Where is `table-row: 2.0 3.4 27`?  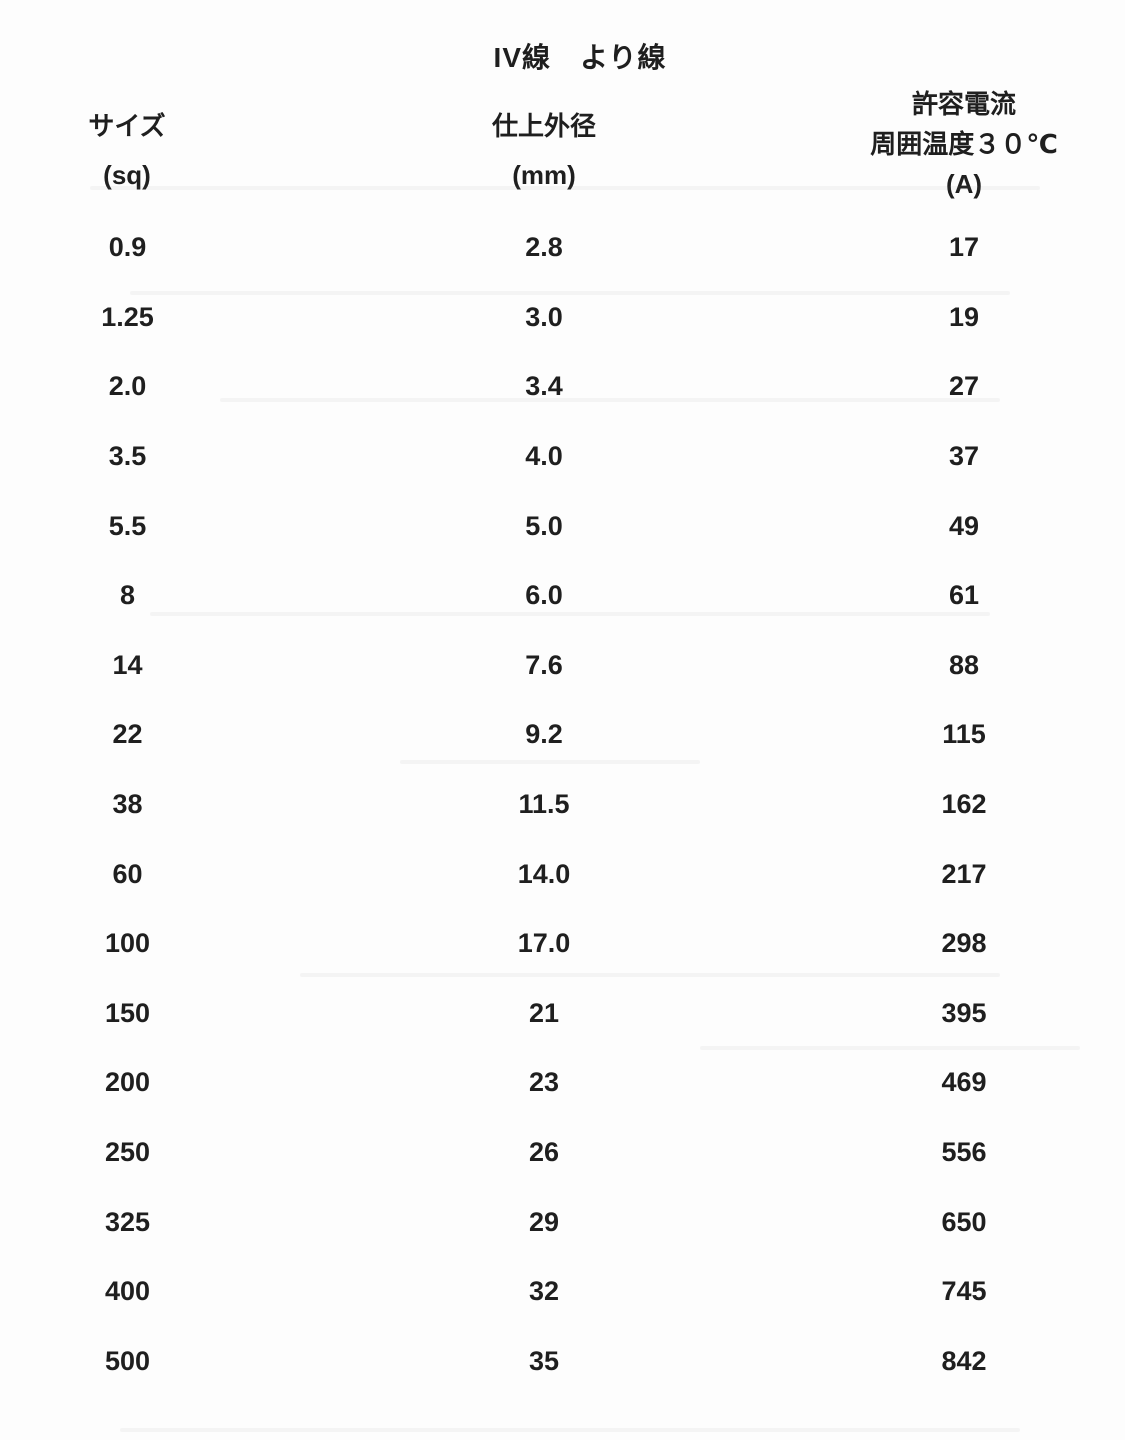
table-row: 2.0 3.4 27 is located at coordinates (562, 387).